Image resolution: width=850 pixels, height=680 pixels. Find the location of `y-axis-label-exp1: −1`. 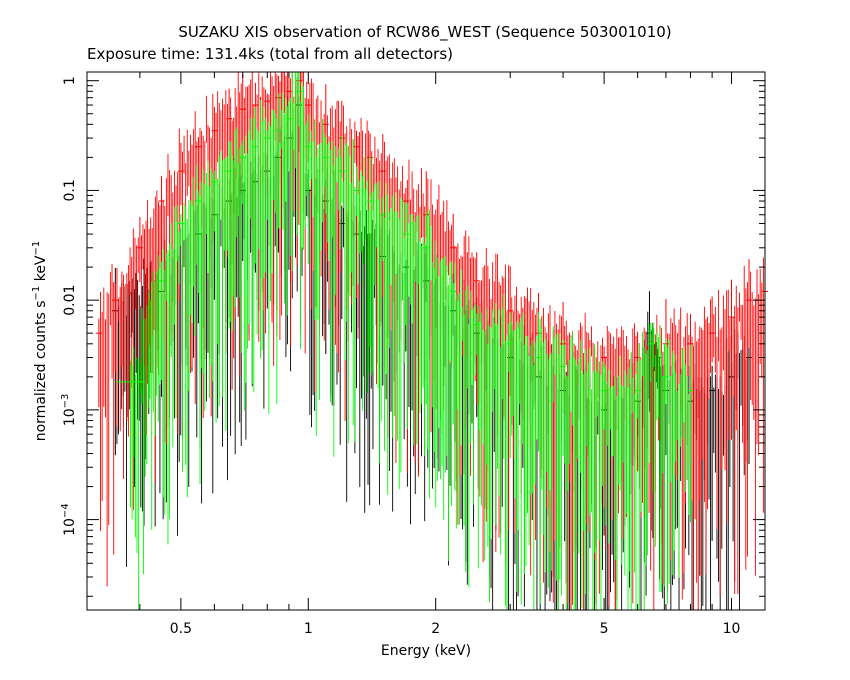

y-axis-label-exp1: −1 is located at coordinates (36, 293).